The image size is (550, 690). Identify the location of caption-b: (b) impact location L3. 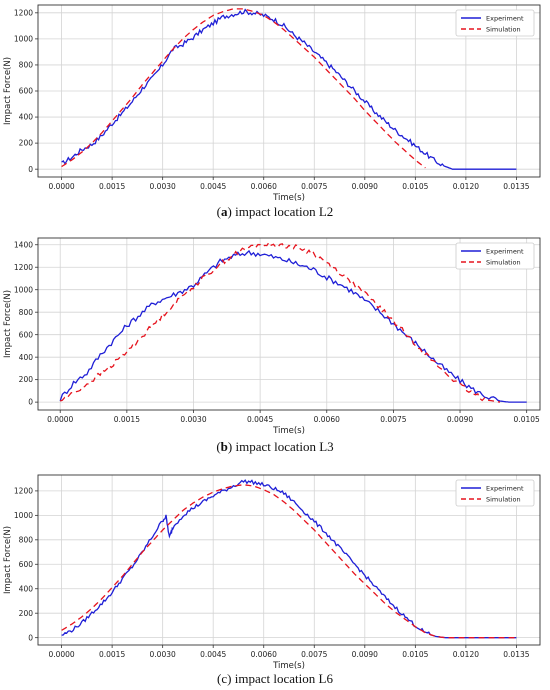
(275, 446).